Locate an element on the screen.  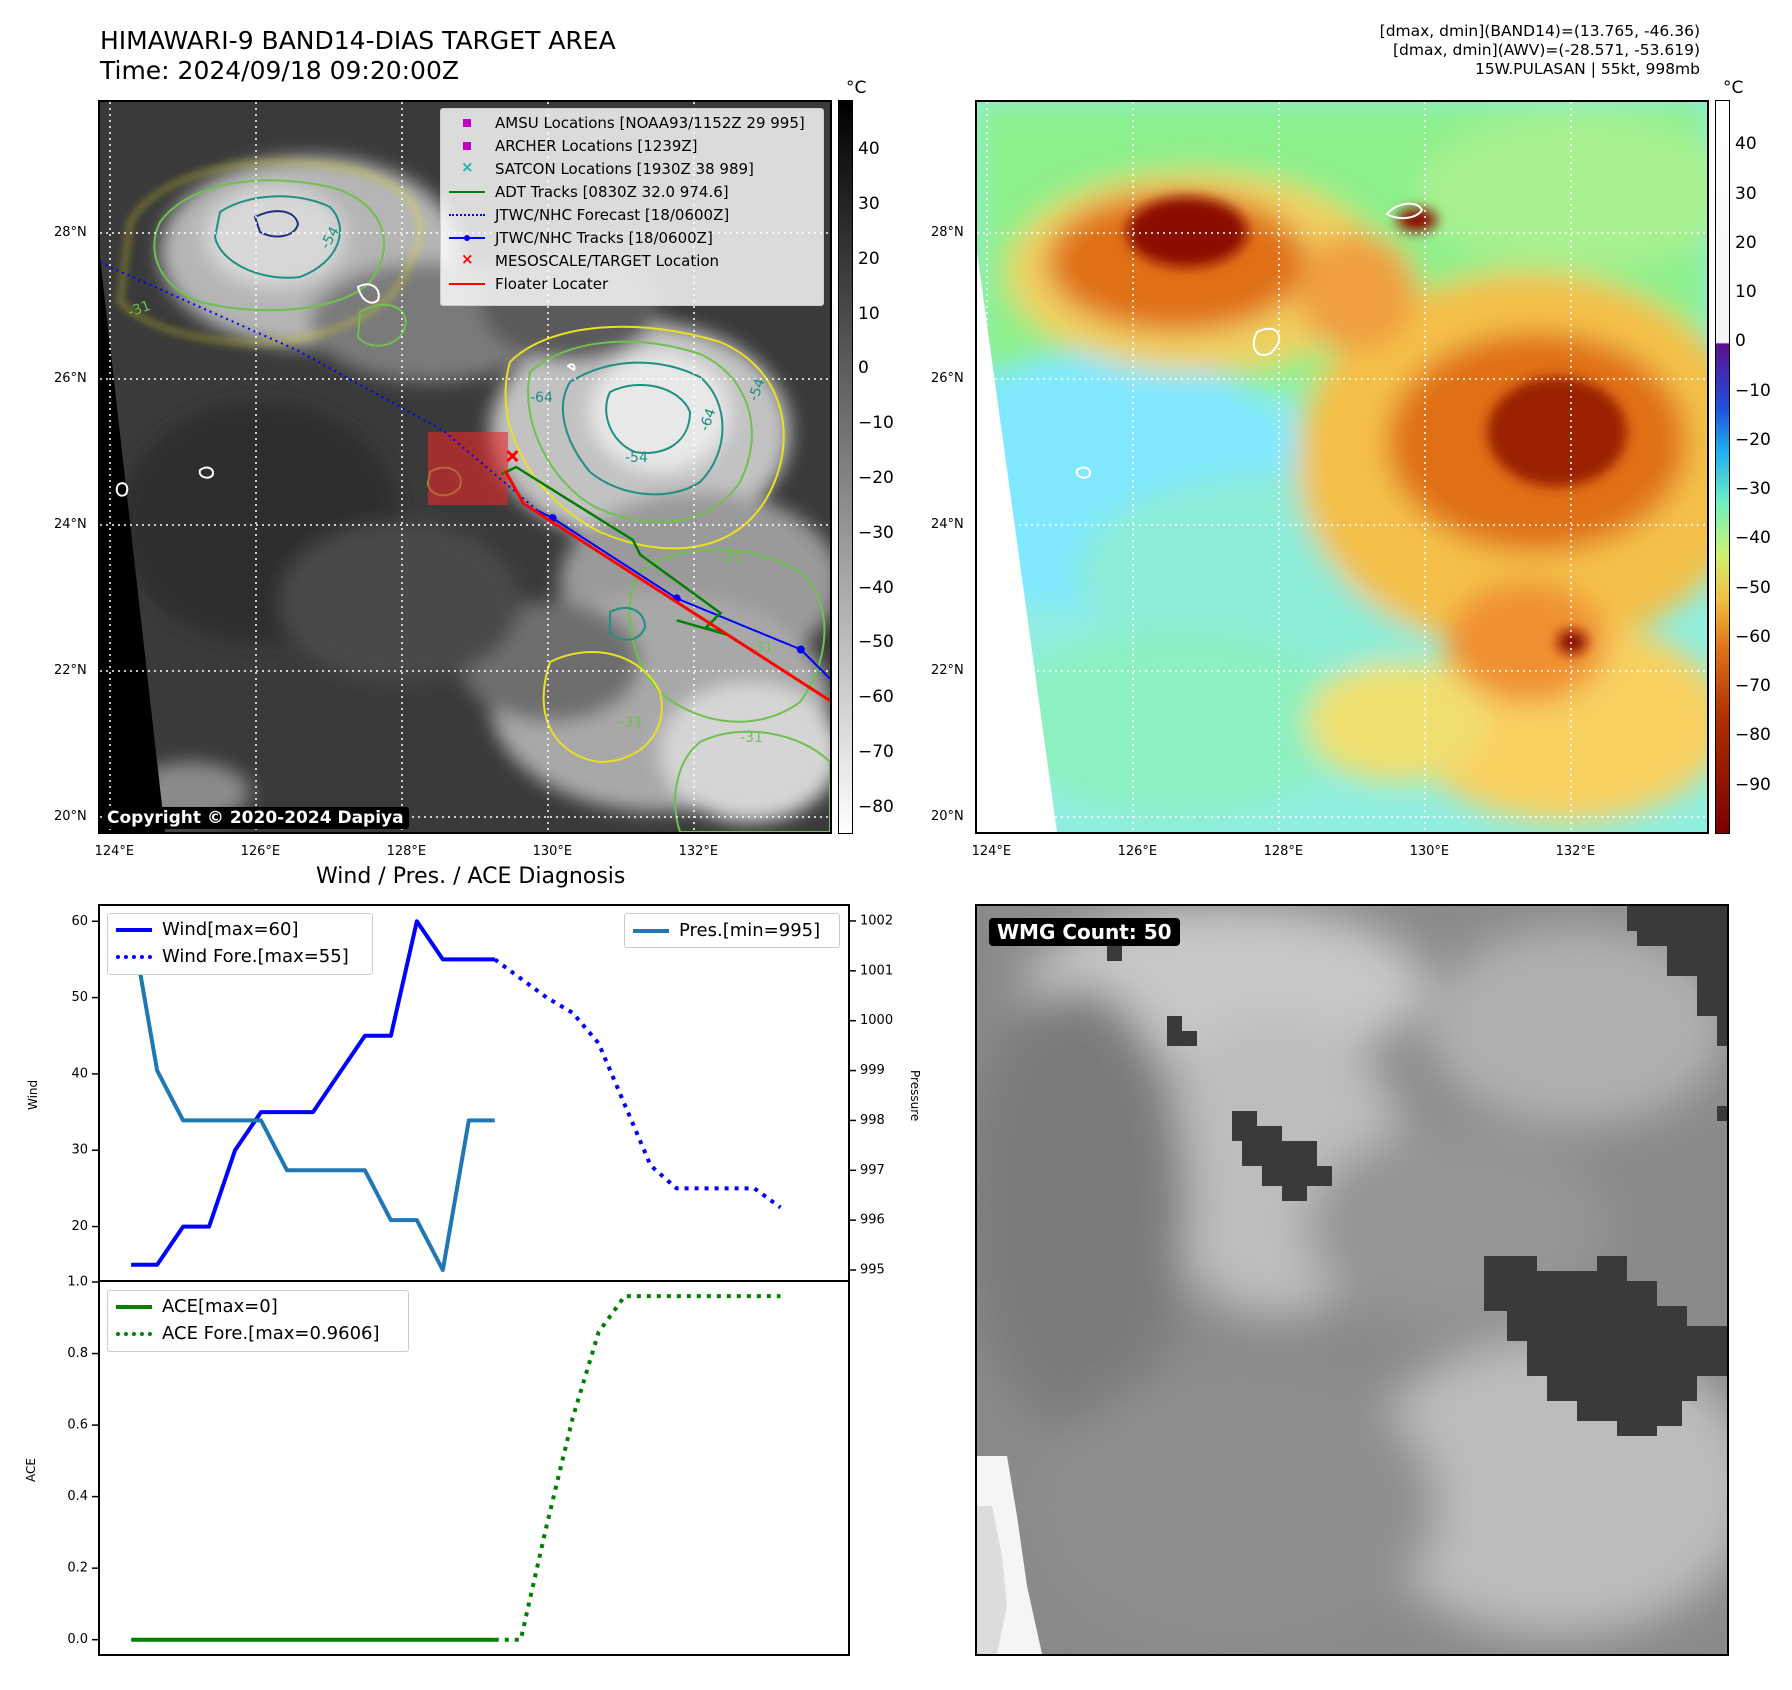
info-line-storm: 15W.PULASAN | 55kt, 998mb is located at coordinates (1587, 69).